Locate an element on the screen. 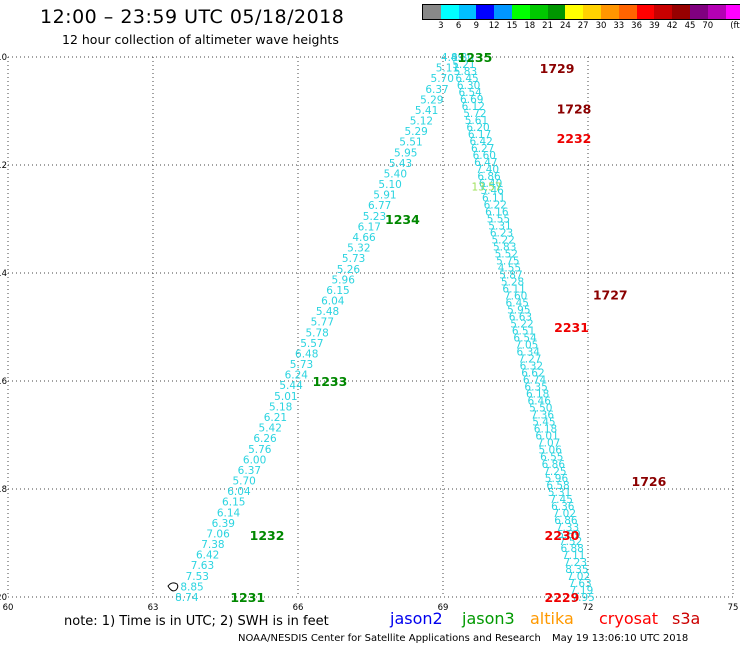  wave-height-value: 6.62 is located at coordinates (532, 374).